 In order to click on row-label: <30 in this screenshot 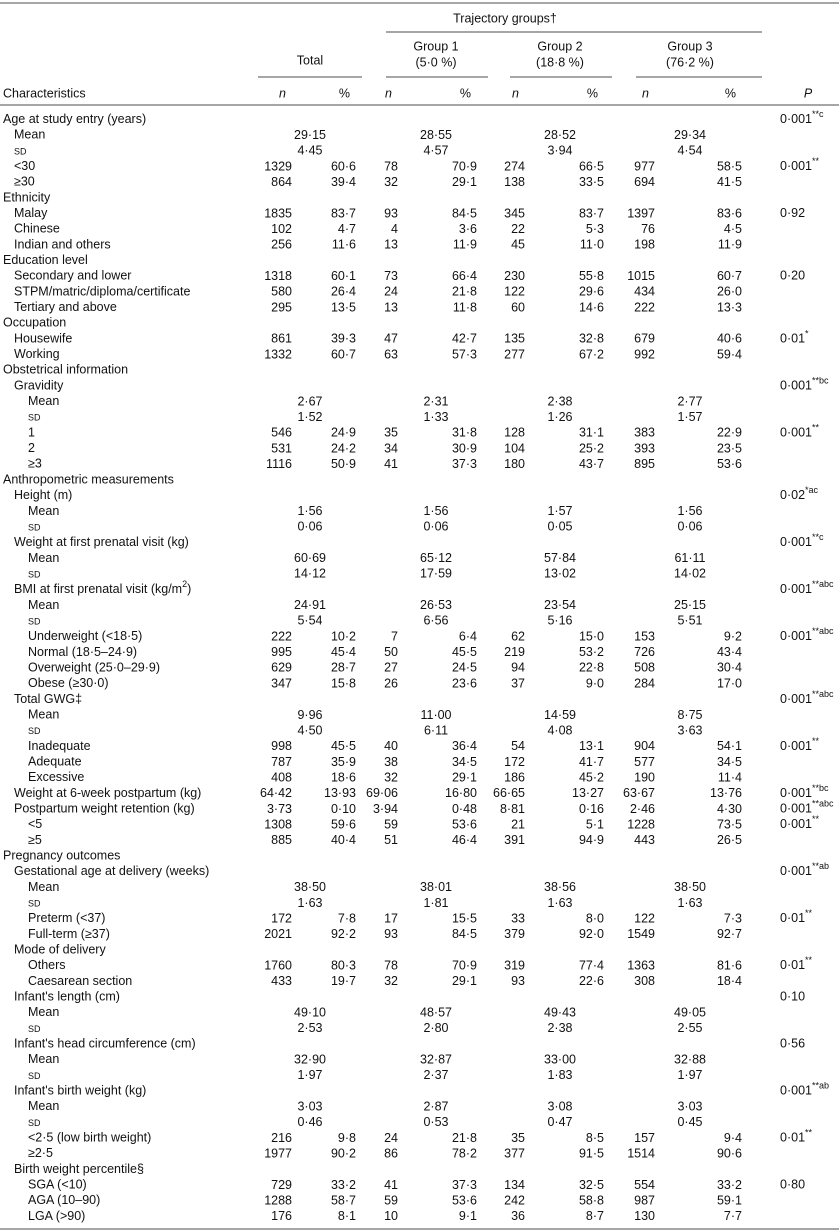, I will do `click(24, 166)`.